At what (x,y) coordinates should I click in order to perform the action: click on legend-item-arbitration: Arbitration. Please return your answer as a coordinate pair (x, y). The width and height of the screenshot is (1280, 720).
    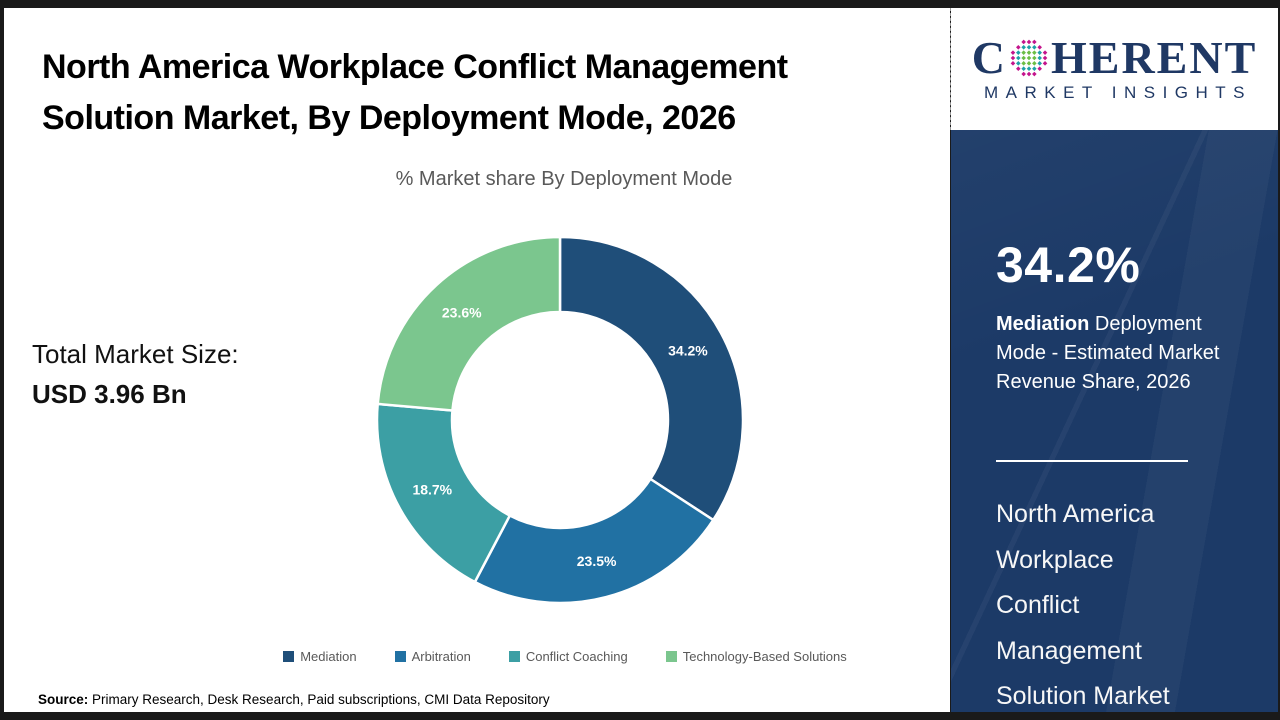
    Looking at the image, I should click on (432, 656).